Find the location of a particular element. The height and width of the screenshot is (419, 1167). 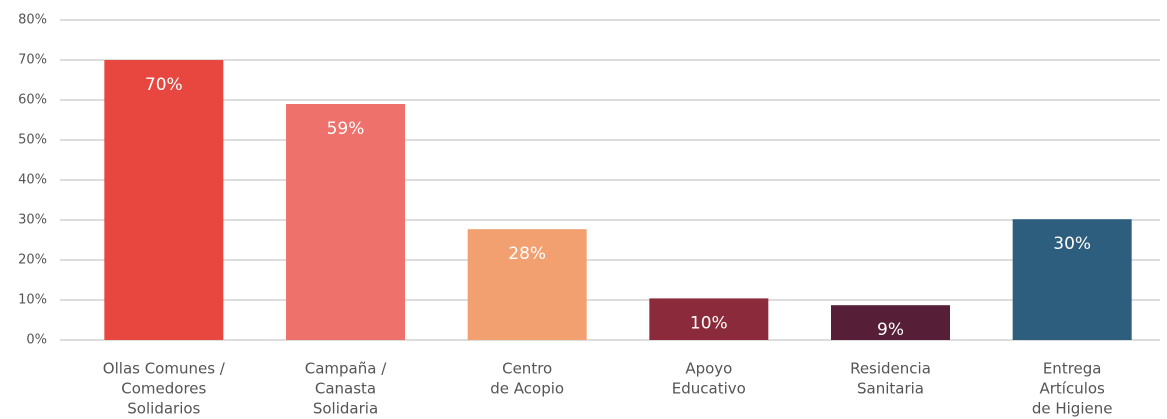

value-label: 10% is located at coordinates (709, 323).